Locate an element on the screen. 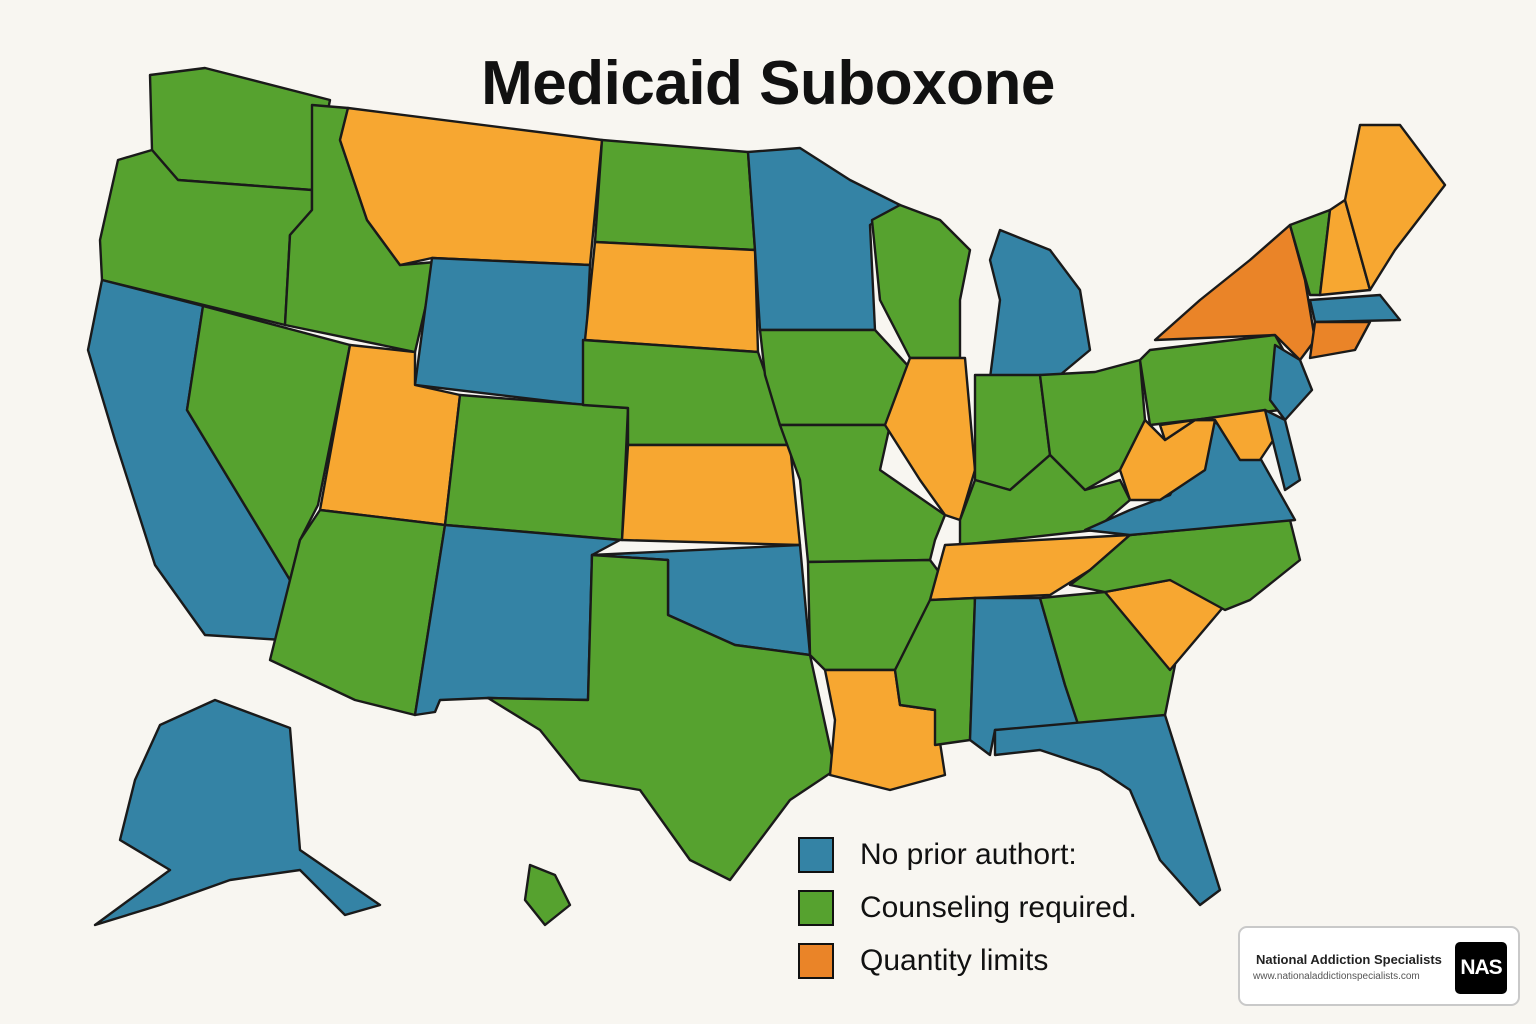 The image size is (1536, 1024). state-ct is located at coordinates (1340, 340).